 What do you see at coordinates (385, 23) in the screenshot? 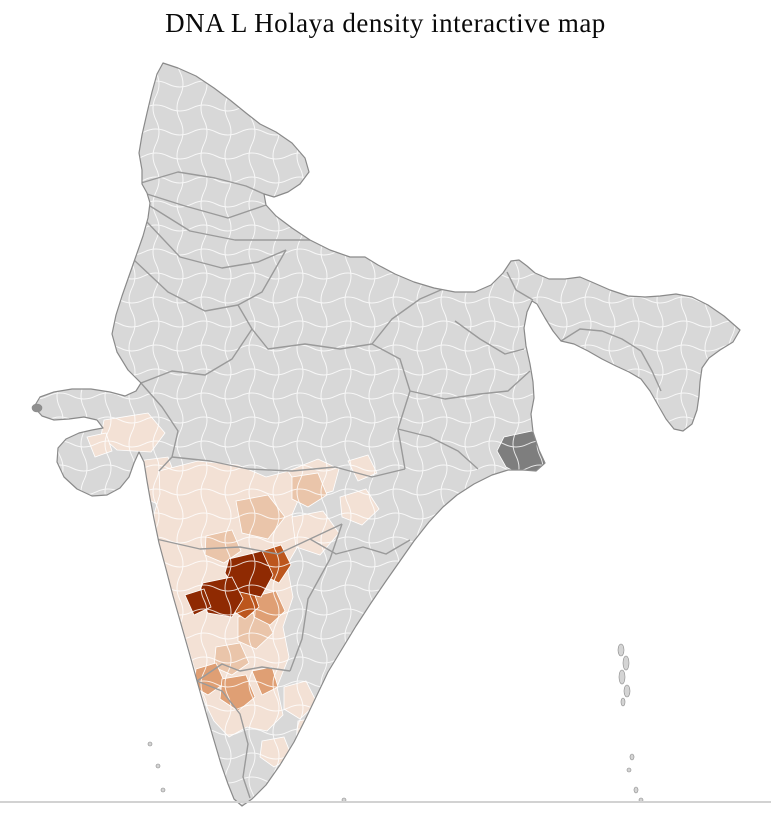
I see `page-title: DNA L Holaya density interactive map` at bounding box center [385, 23].